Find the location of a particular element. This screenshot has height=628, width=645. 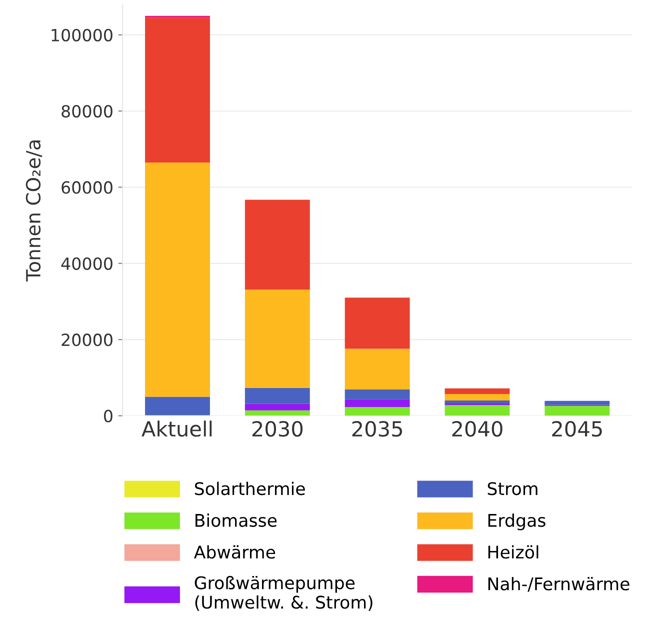

x-tick-label: 2030 is located at coordinates (277, 428).